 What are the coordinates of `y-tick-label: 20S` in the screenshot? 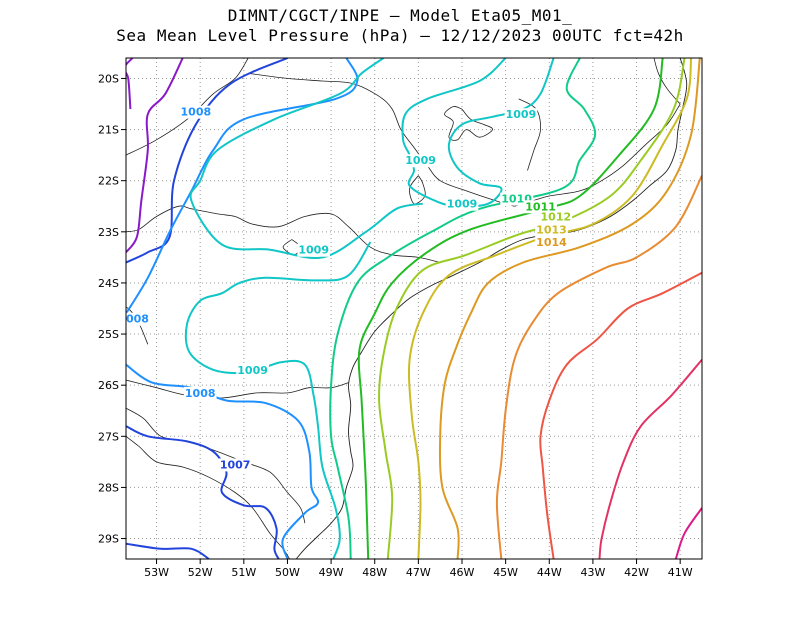 It's located at (108, 78).